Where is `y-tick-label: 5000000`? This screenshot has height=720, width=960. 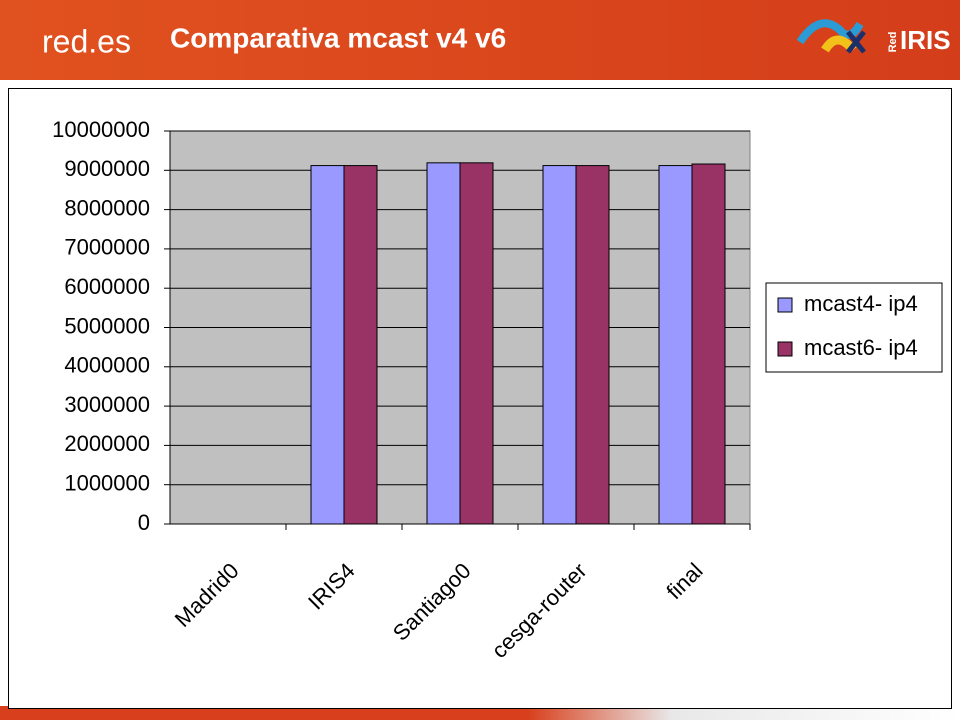 y-tick-label: 5000000 is located at coordinates (107, 325).